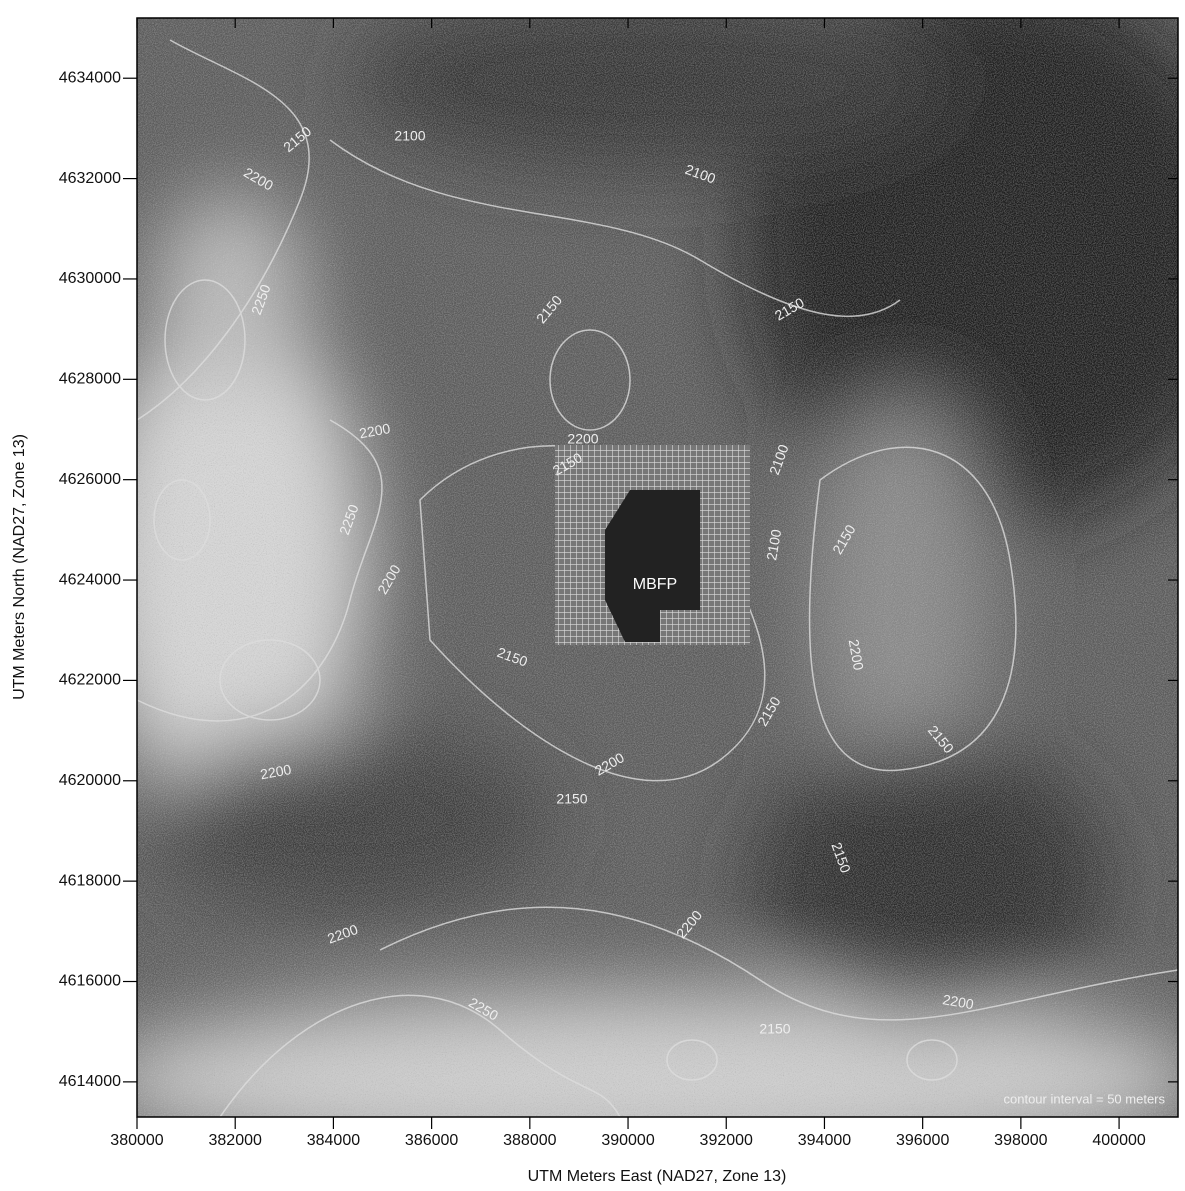 Image resolution: width=1185 pixels, height=1191 pixels. I want to click on y-tick-label: 4630000, so click(90, 278).